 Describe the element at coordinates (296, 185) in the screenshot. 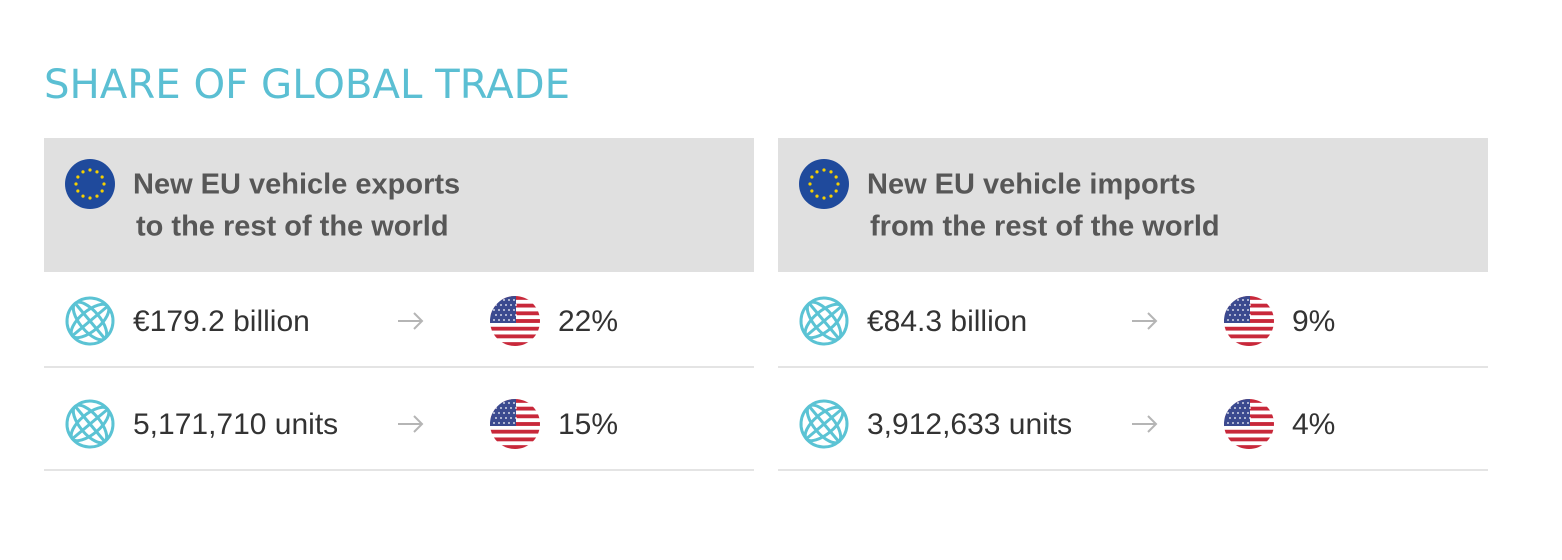

I see `panel-heading: New EU vehicle exports` at that location.